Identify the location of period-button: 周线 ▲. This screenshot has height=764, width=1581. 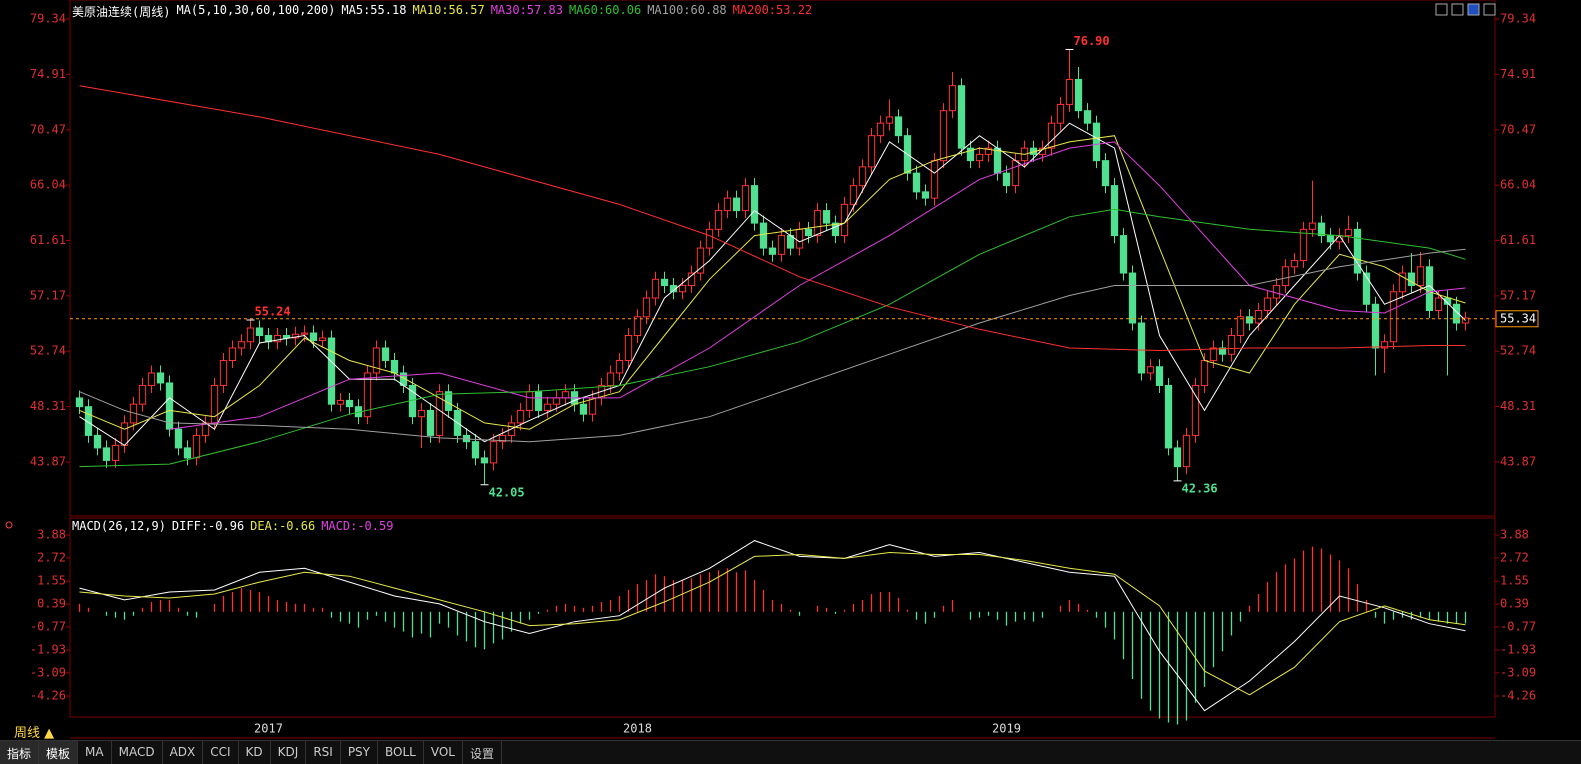
(34, 733).